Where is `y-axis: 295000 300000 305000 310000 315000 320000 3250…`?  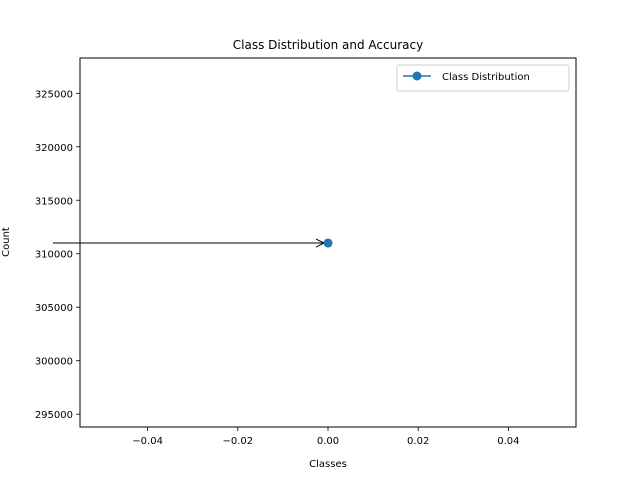
y-axis: 295000 300000 305000 310000 315000 320000 3250… is located at coordinates (57, 255).